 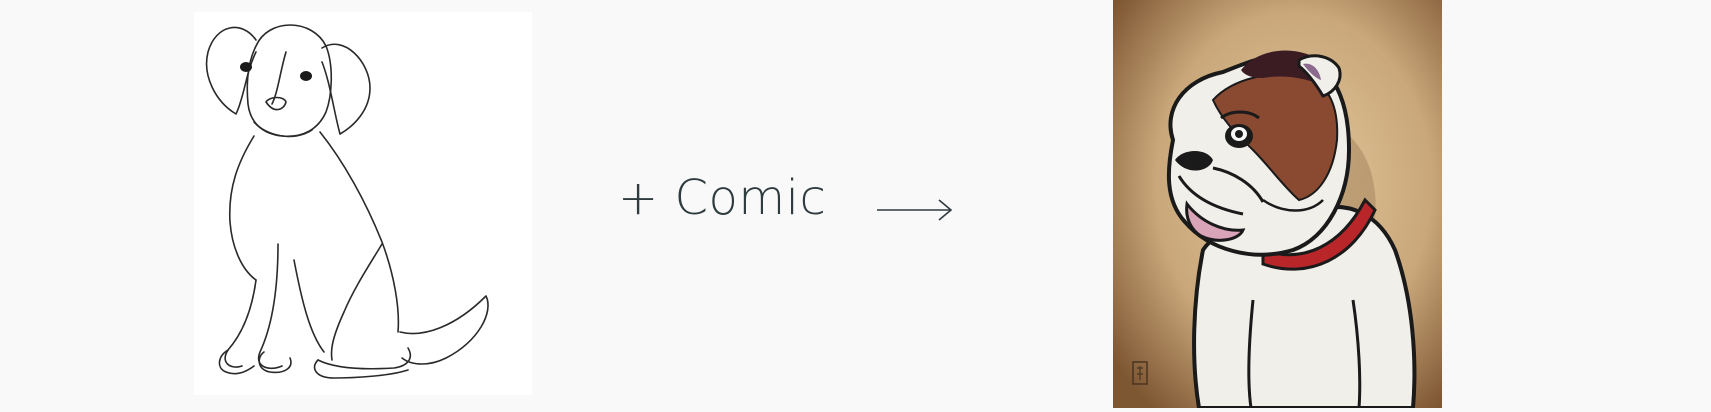 What do you see at coordinates (722, 198) in the screenshot?
I see `style-prompt-label: + Comic` at bounding box center [722, 198].